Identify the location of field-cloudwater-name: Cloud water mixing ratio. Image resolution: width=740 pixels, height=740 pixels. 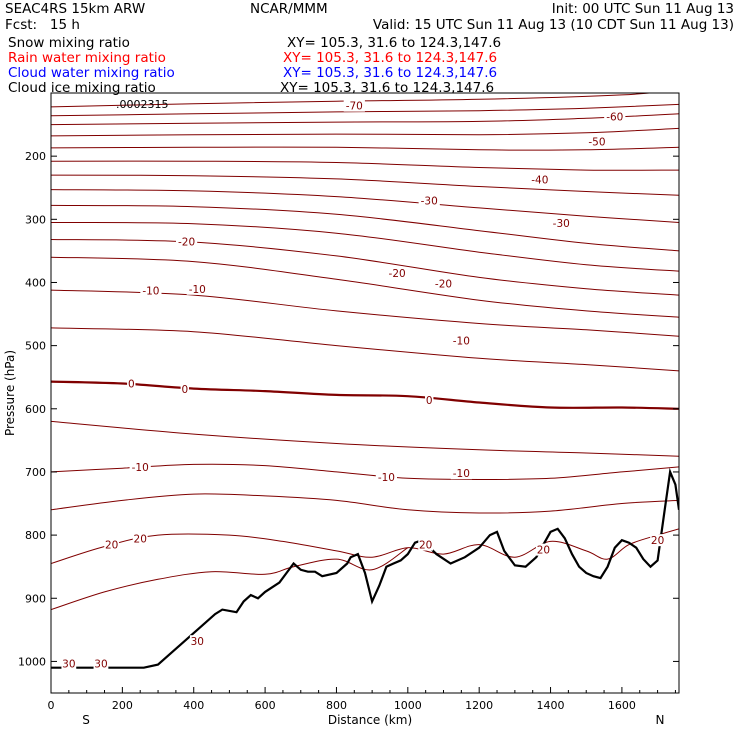
(91, 73).